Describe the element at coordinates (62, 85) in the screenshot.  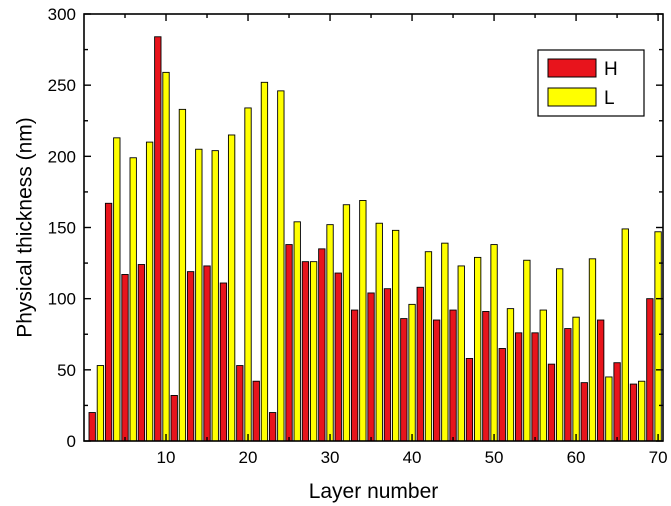
I see `y-tick-label: 250` at that location.